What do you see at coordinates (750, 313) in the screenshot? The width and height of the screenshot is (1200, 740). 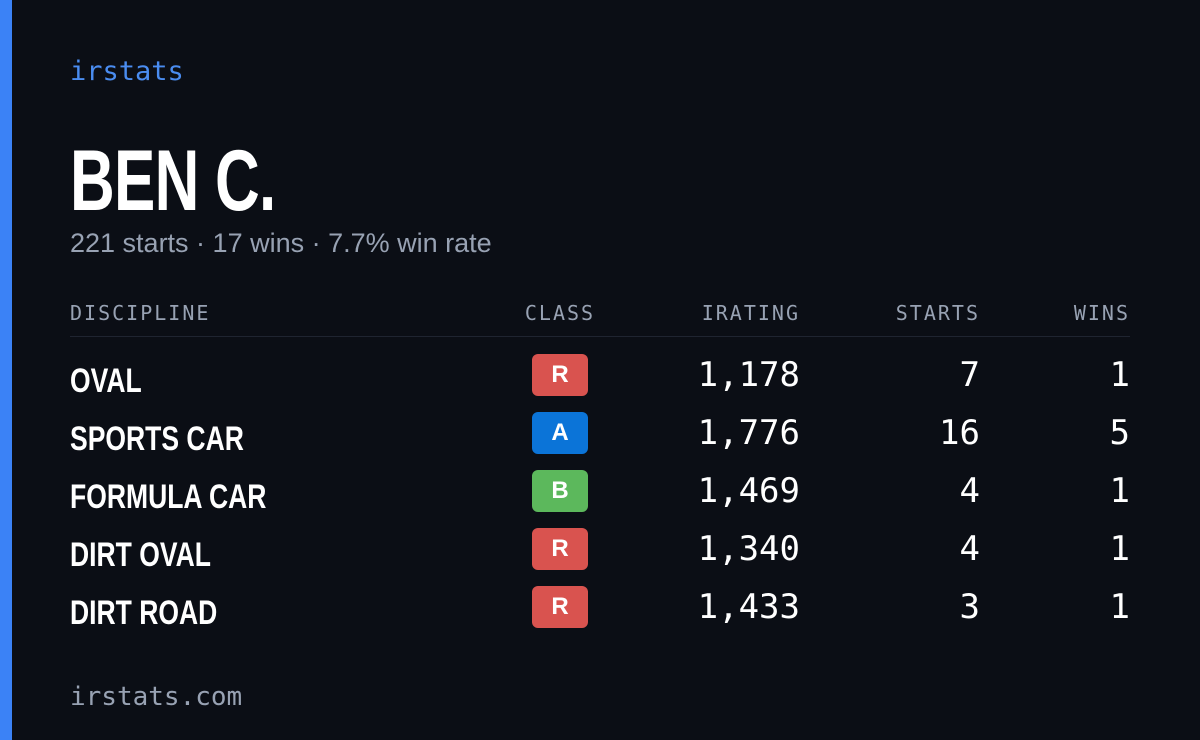 I see `irating-header: IRATING` at bounding box center [750, 313].